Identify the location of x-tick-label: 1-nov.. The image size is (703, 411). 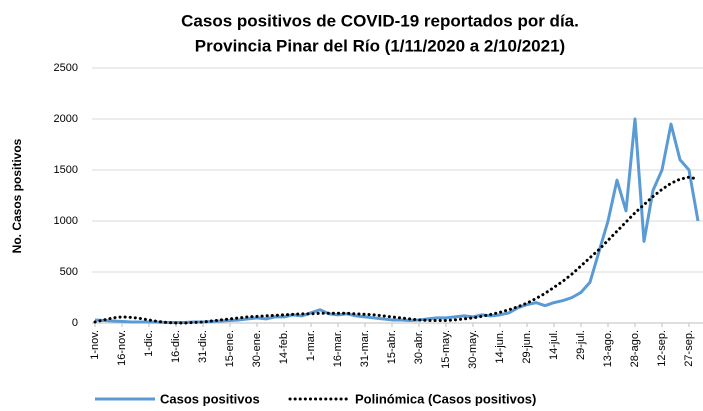
(95, 345).